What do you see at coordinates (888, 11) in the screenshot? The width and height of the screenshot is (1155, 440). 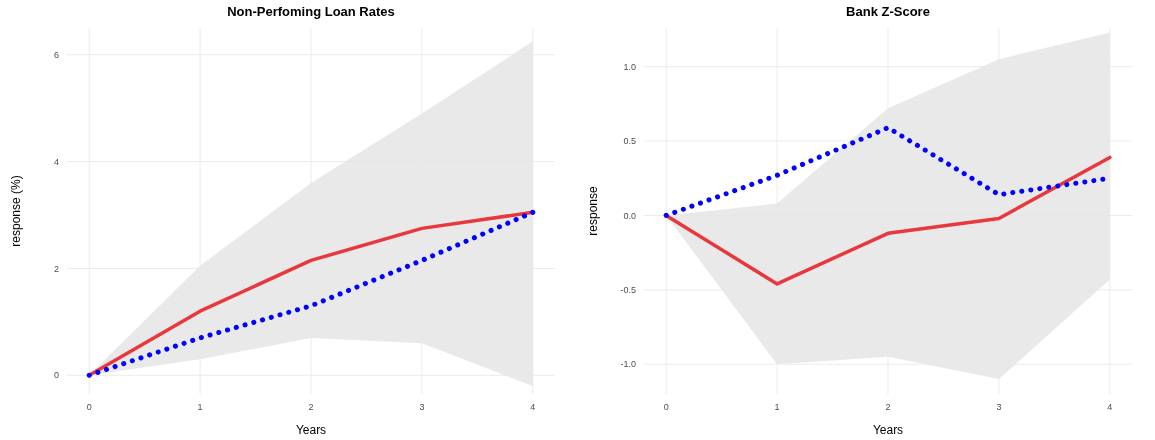 I see `chart-title: Bank Z-Score` at bounding box center [888, 11].